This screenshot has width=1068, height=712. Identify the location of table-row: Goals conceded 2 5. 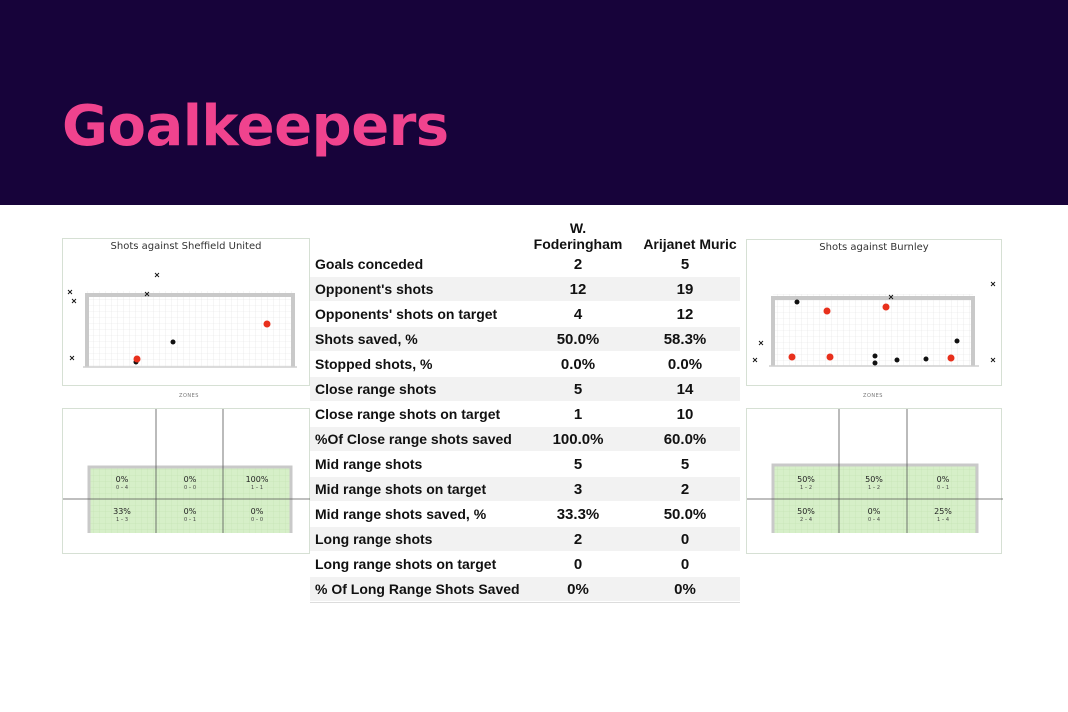
(525, 264).